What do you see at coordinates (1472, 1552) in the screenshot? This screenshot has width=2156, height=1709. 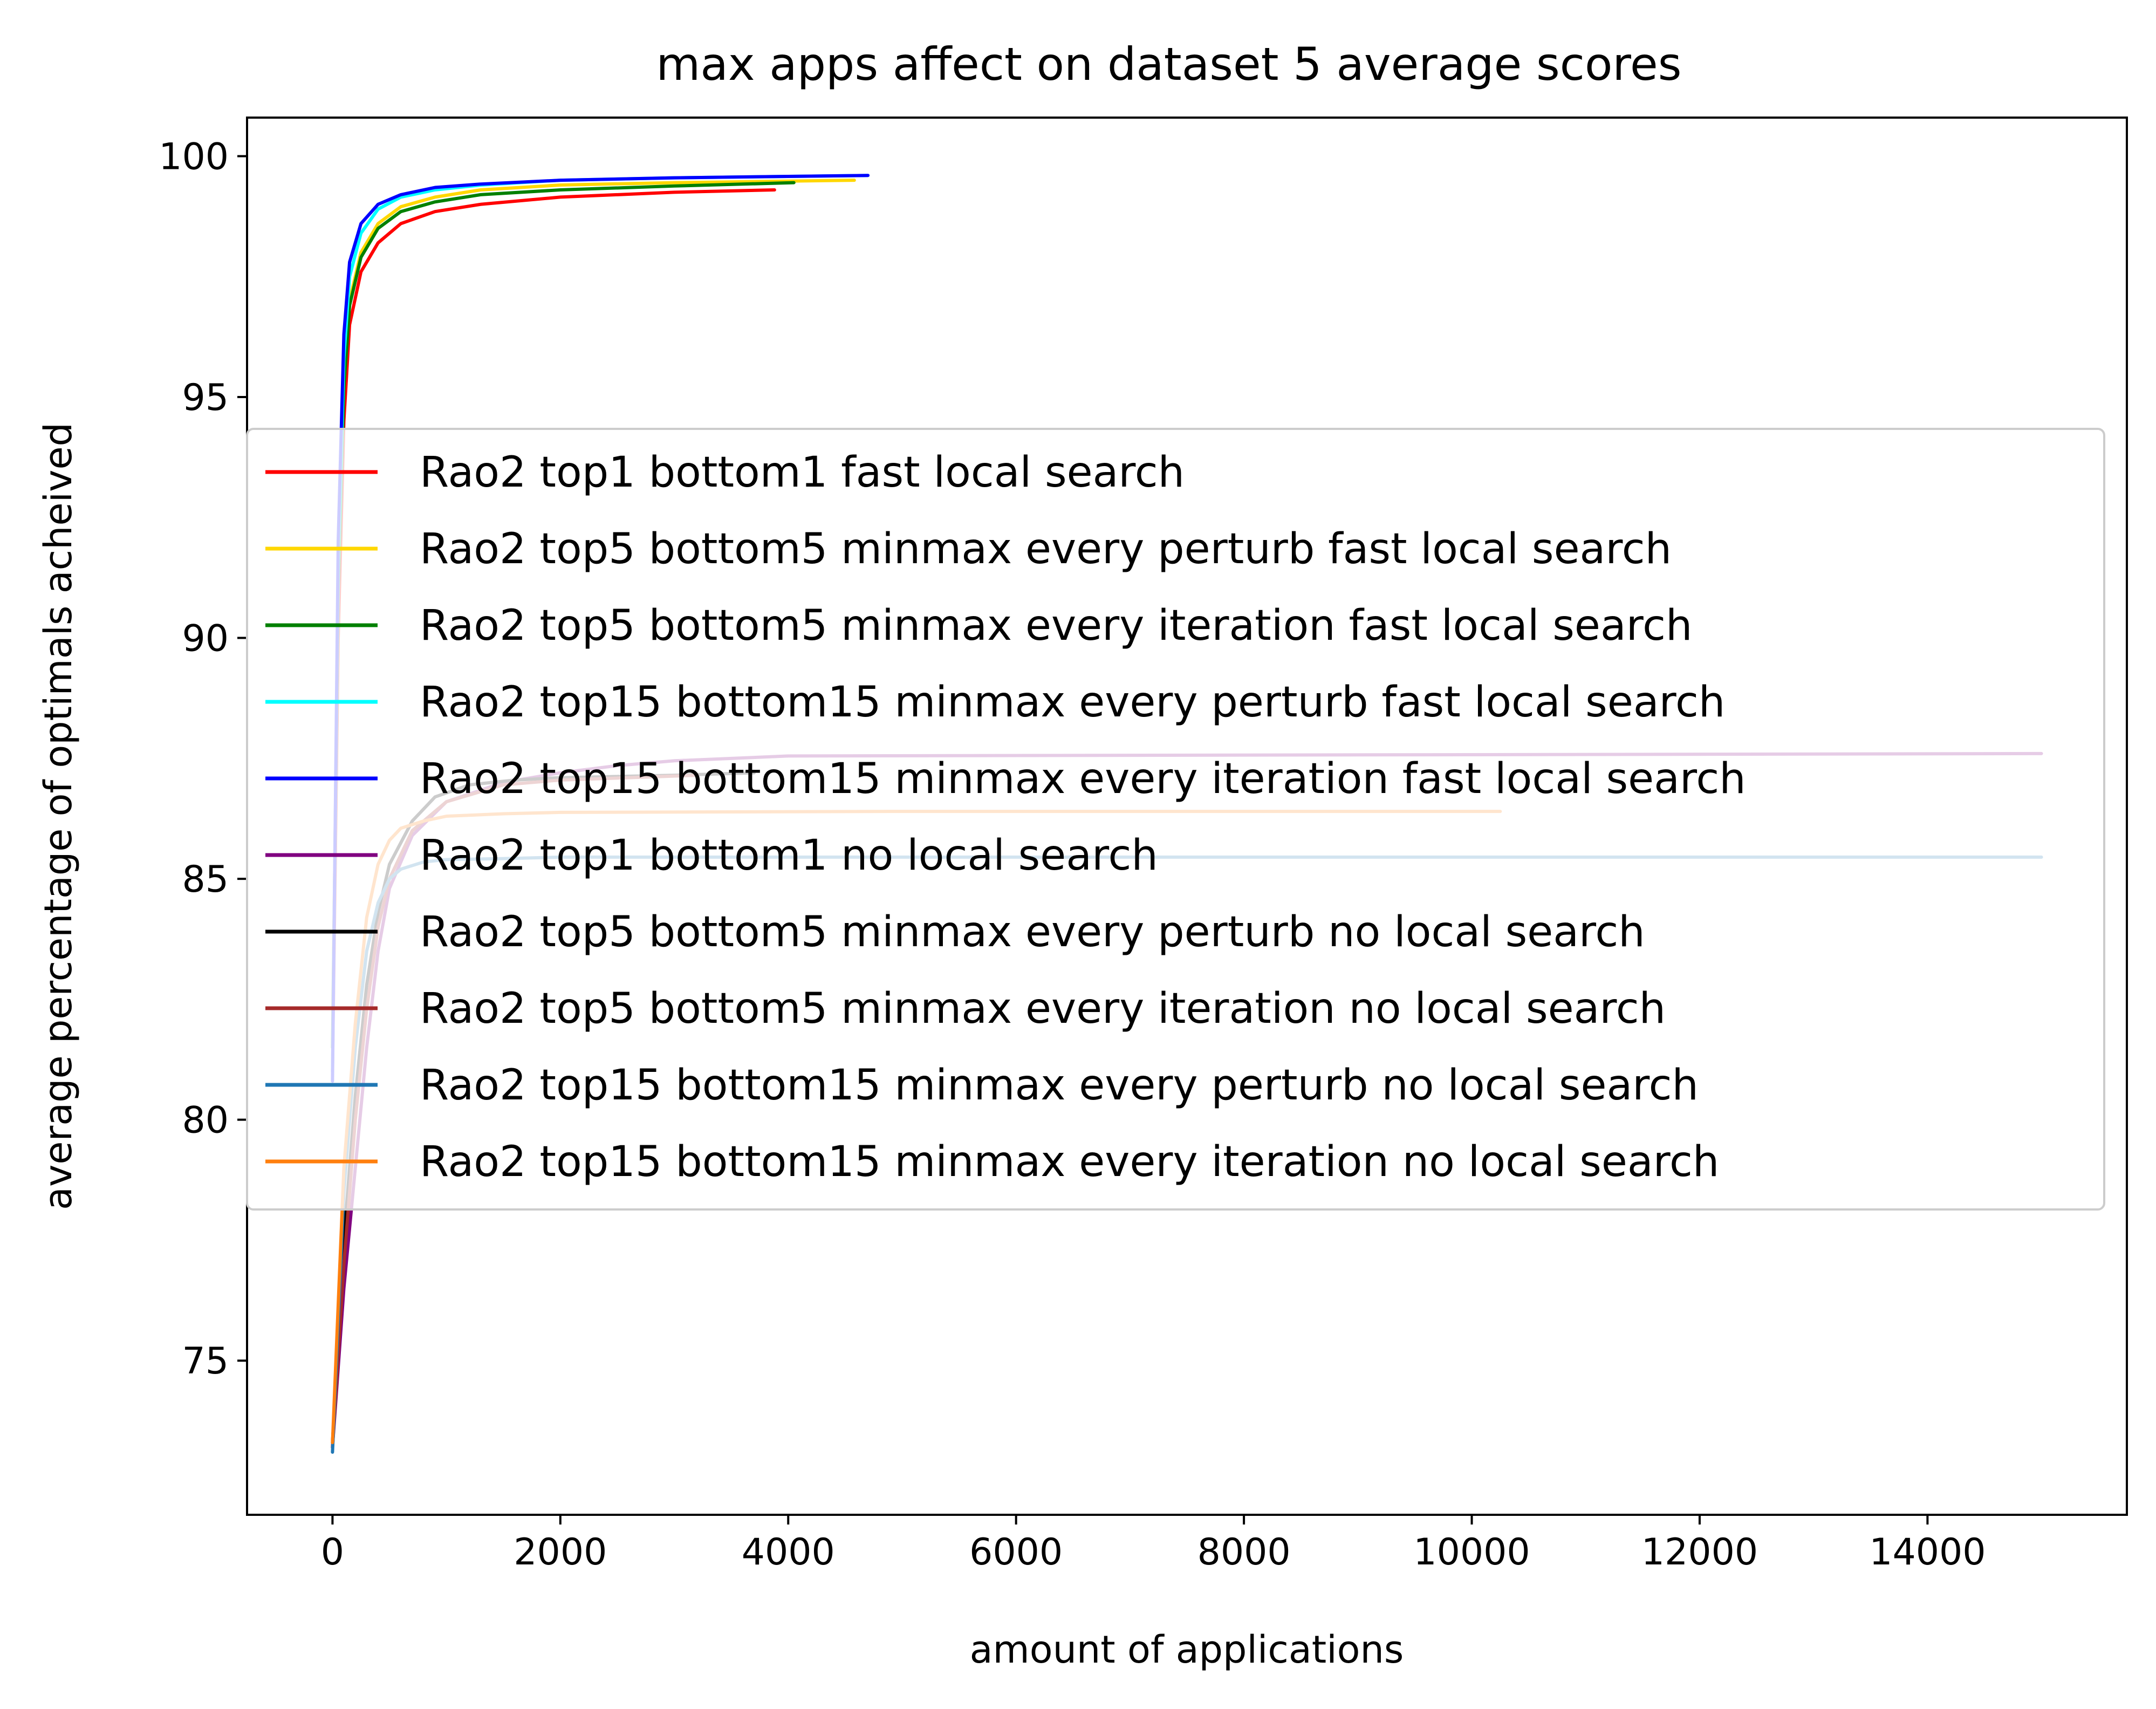 I see `x-tick-label: 10000` at bounding box center [1472, 1552].